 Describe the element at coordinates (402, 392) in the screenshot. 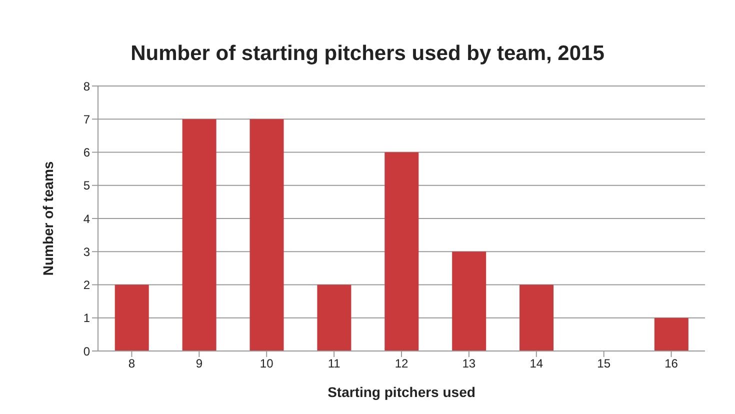

I see `x-axis-title: Starting pitchers used` at that location.